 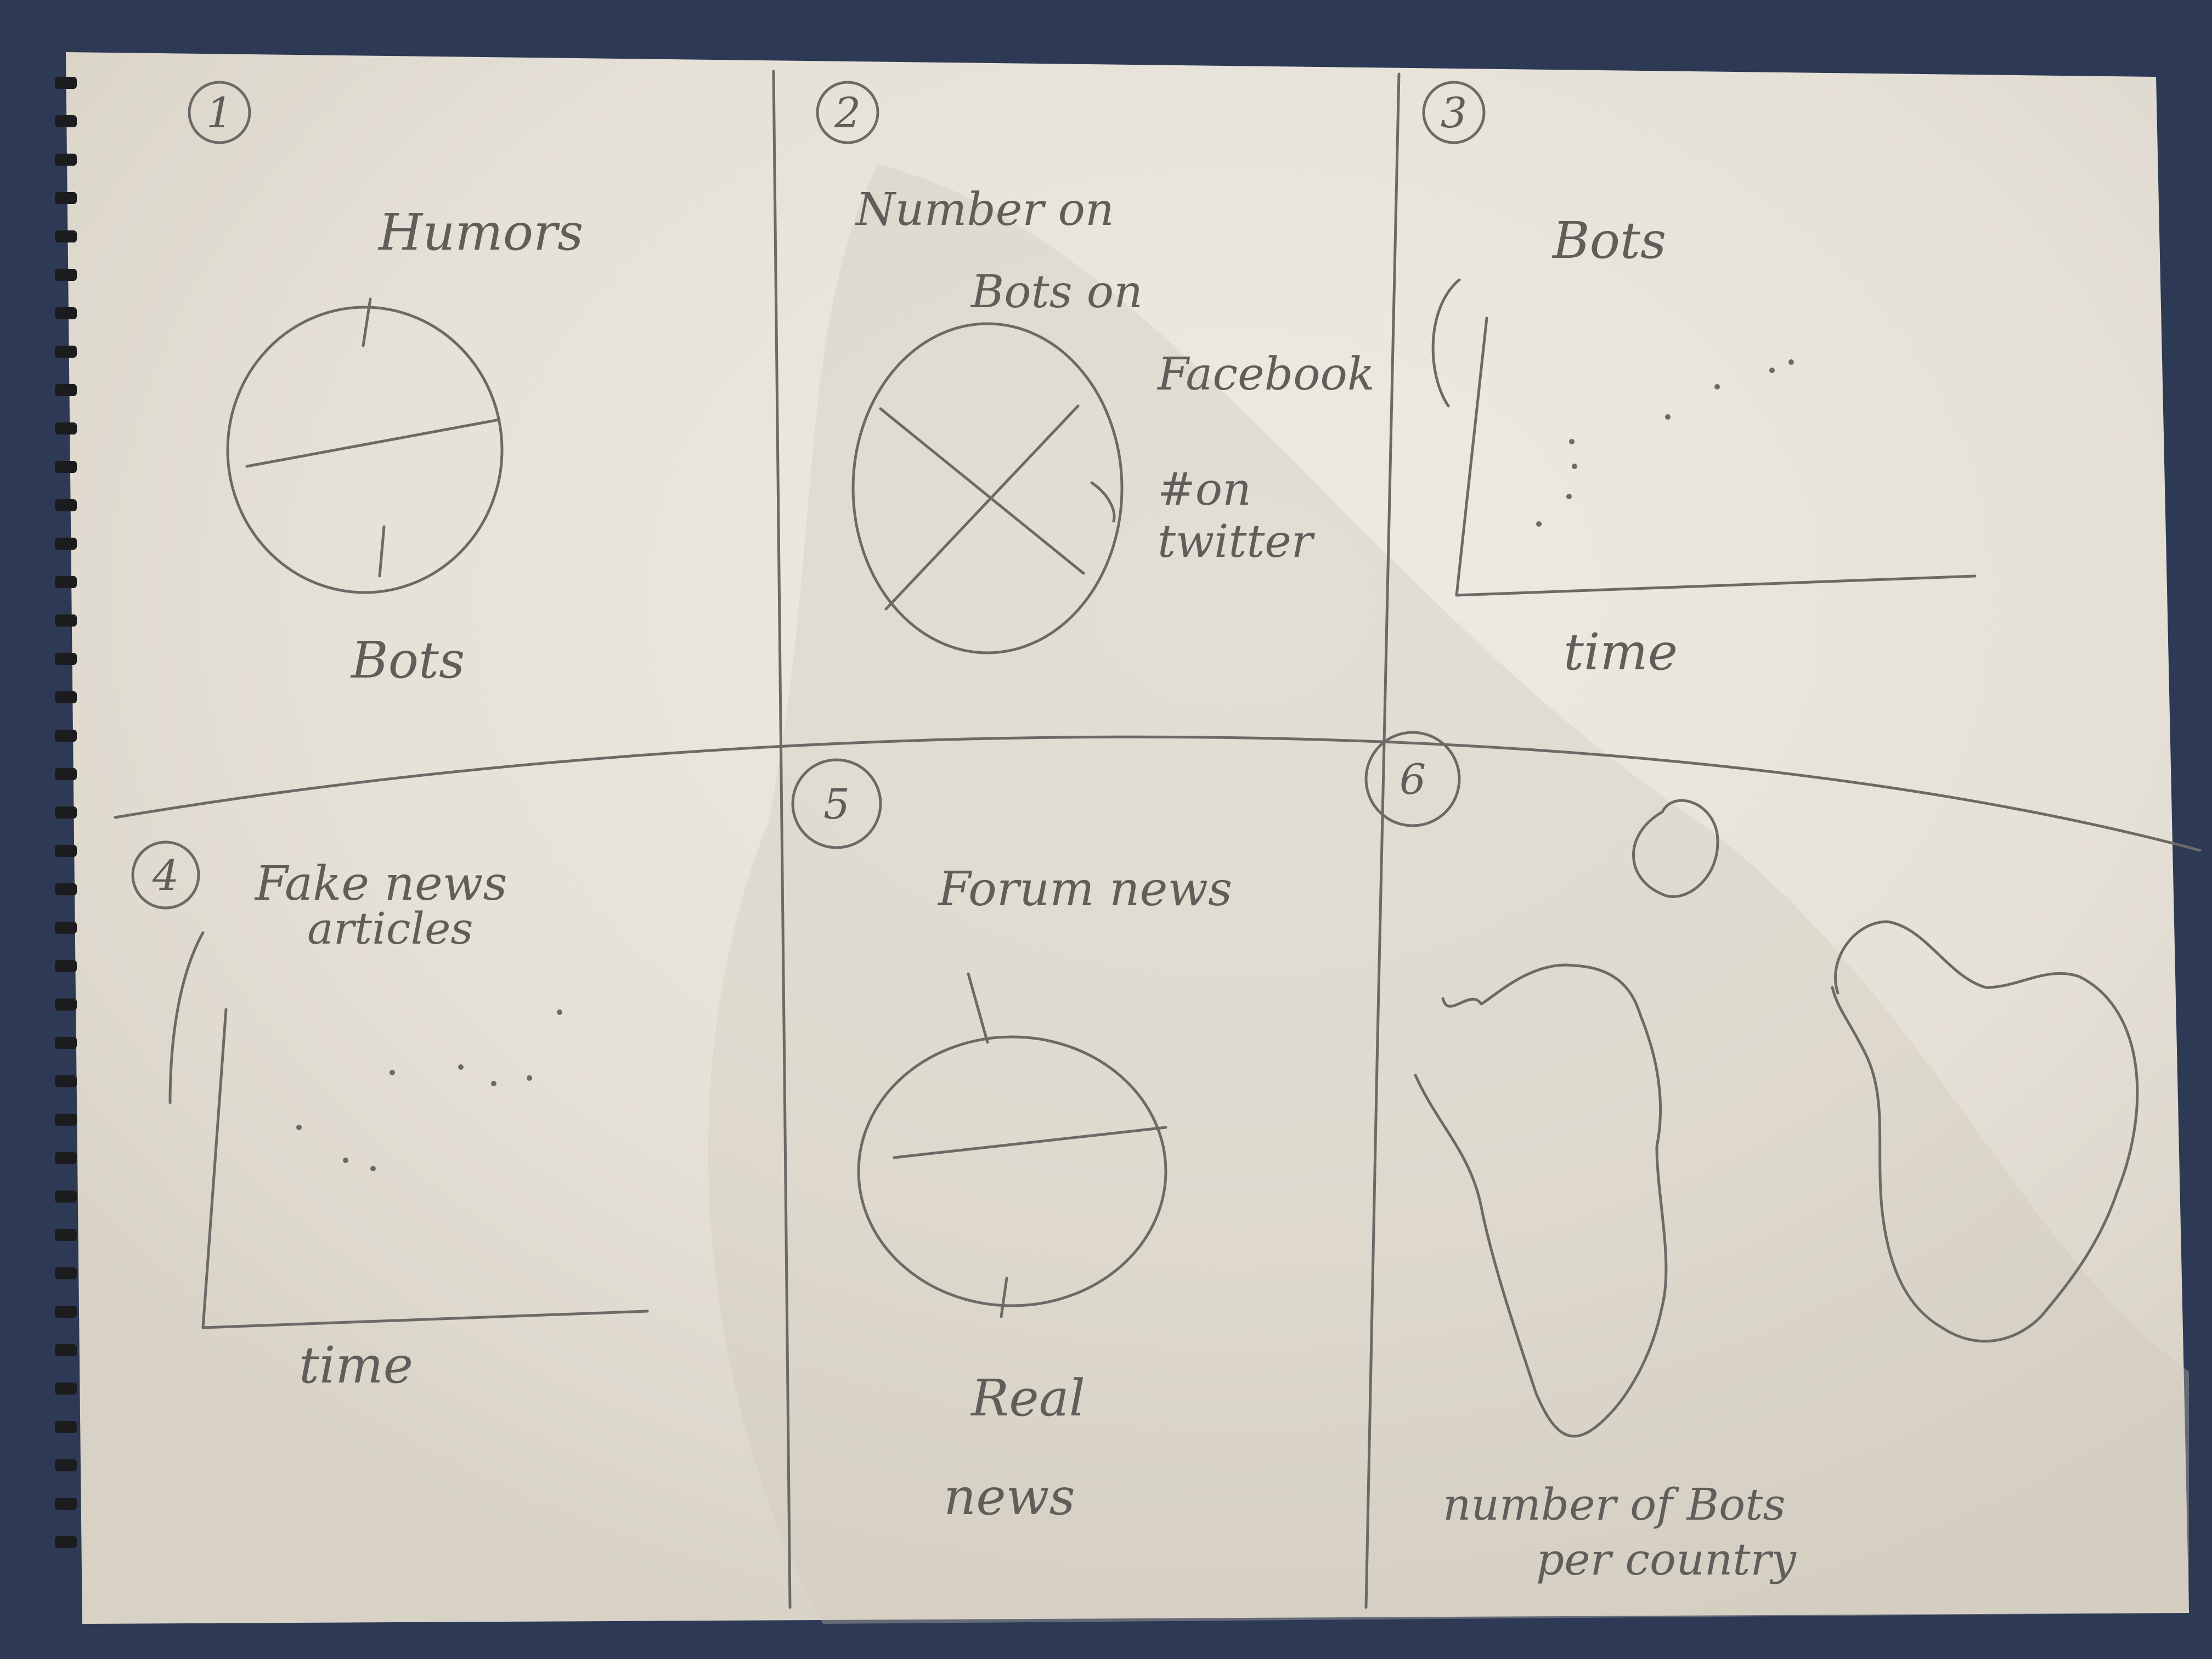 What do you see at coordinates (847, 113) in the screenshot?
I see `panel-number: 2` at bounding box center [847, 113].